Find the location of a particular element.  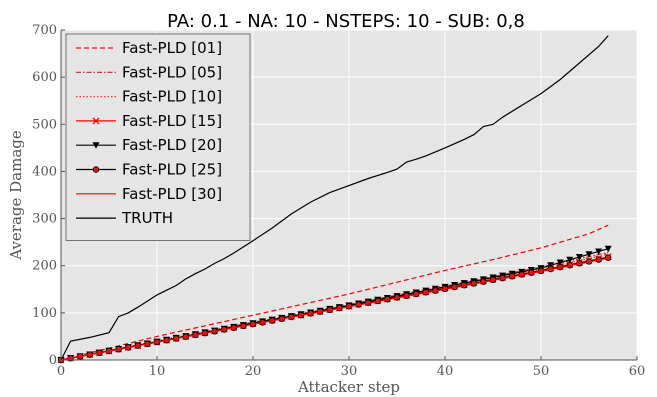

legend-label: Fast-PLD [15] is located at coordinates (172, 121).